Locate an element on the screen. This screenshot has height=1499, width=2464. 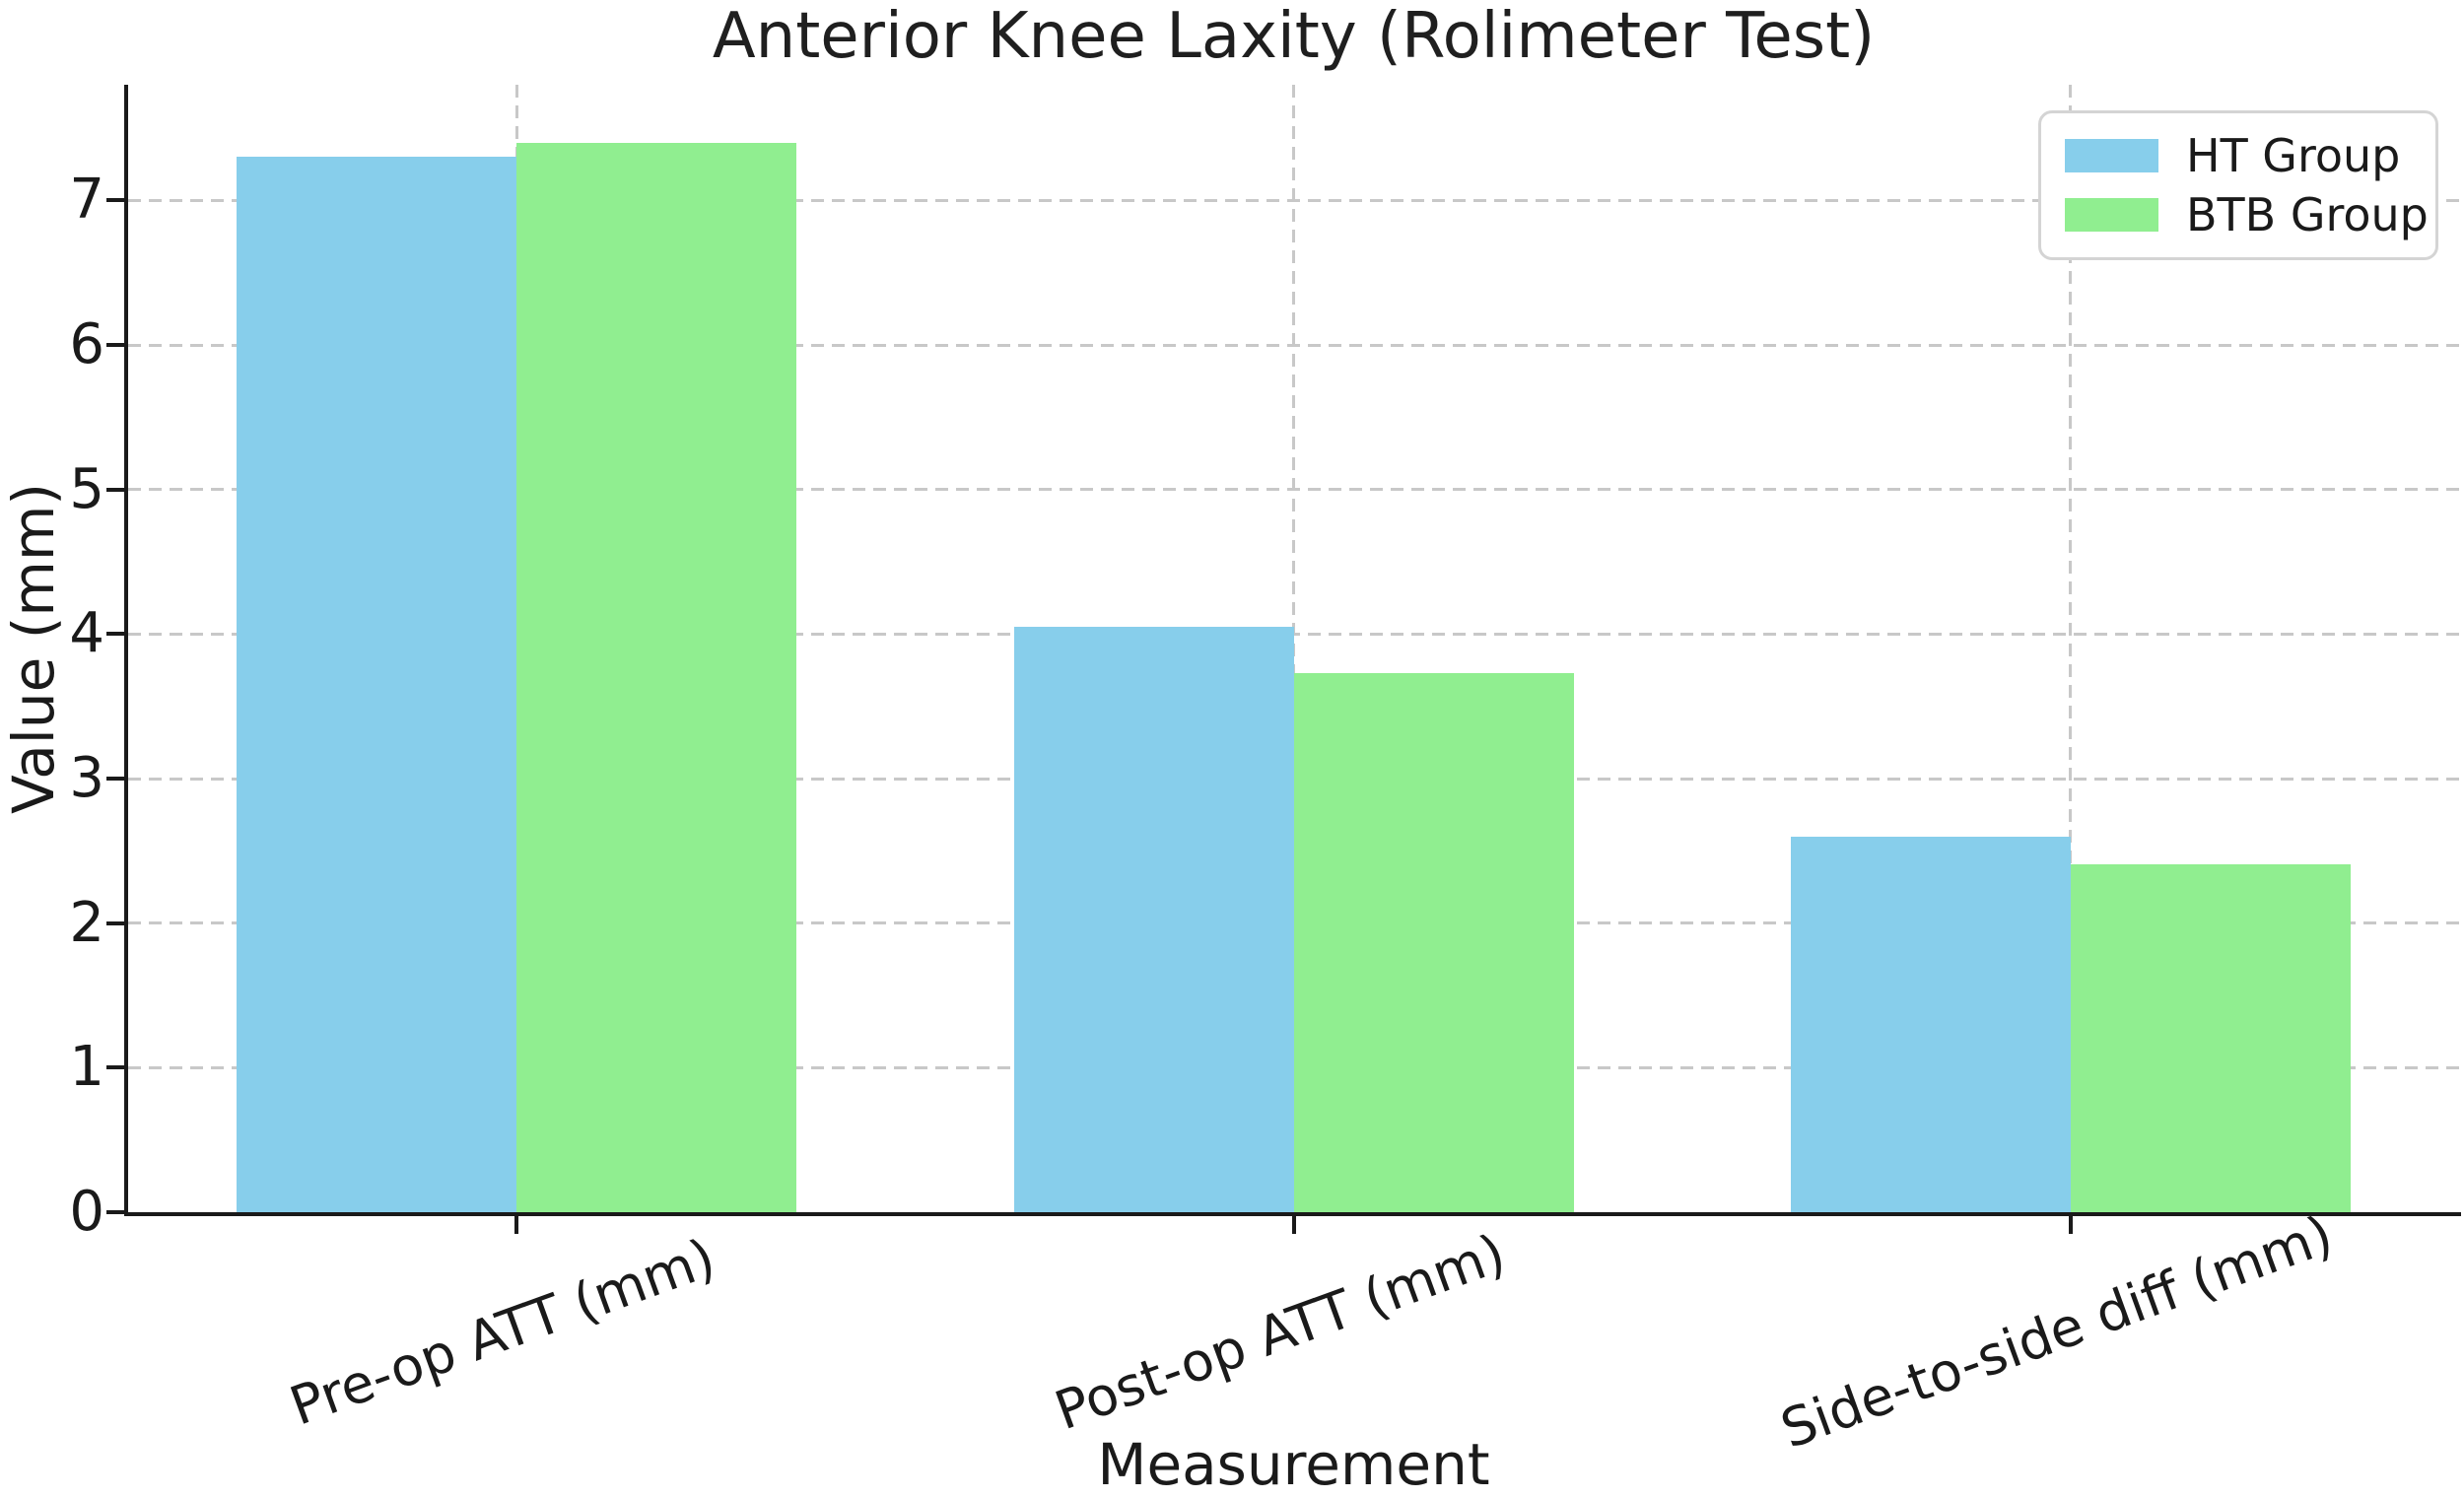
x-axis-spine is located at coordinates (1292, 1214).